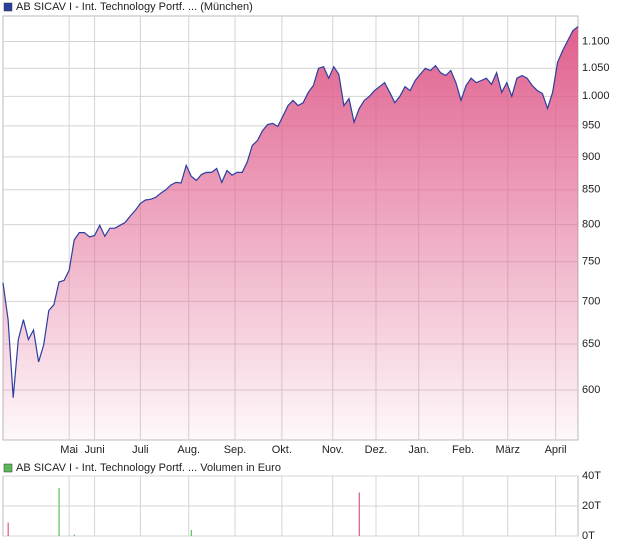 The image size is (620, 546). Describe the element at coordinates (596, 41) in the screenshot. I see `y-tick-label: 1.100` at that location.